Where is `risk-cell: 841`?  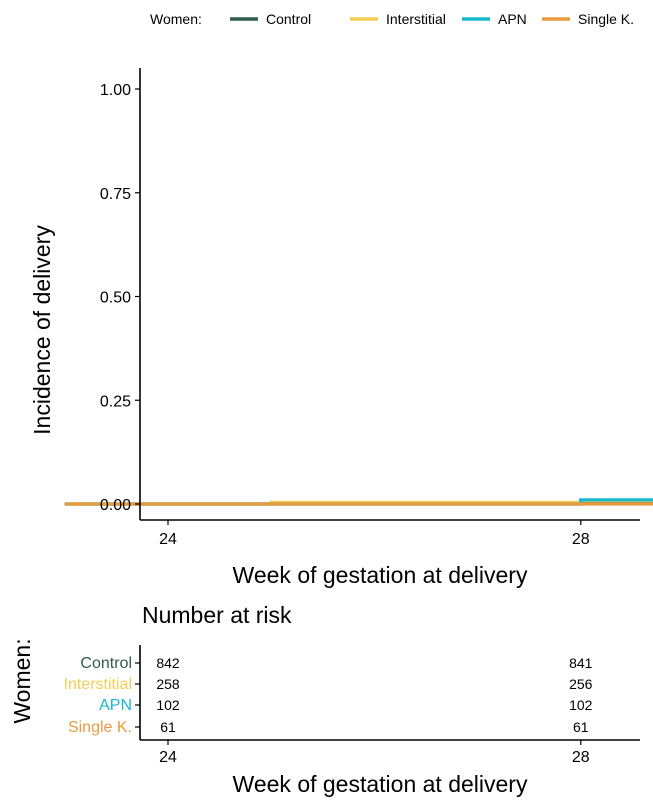 risk-cell: 841 is located at coordinates (581, 663).